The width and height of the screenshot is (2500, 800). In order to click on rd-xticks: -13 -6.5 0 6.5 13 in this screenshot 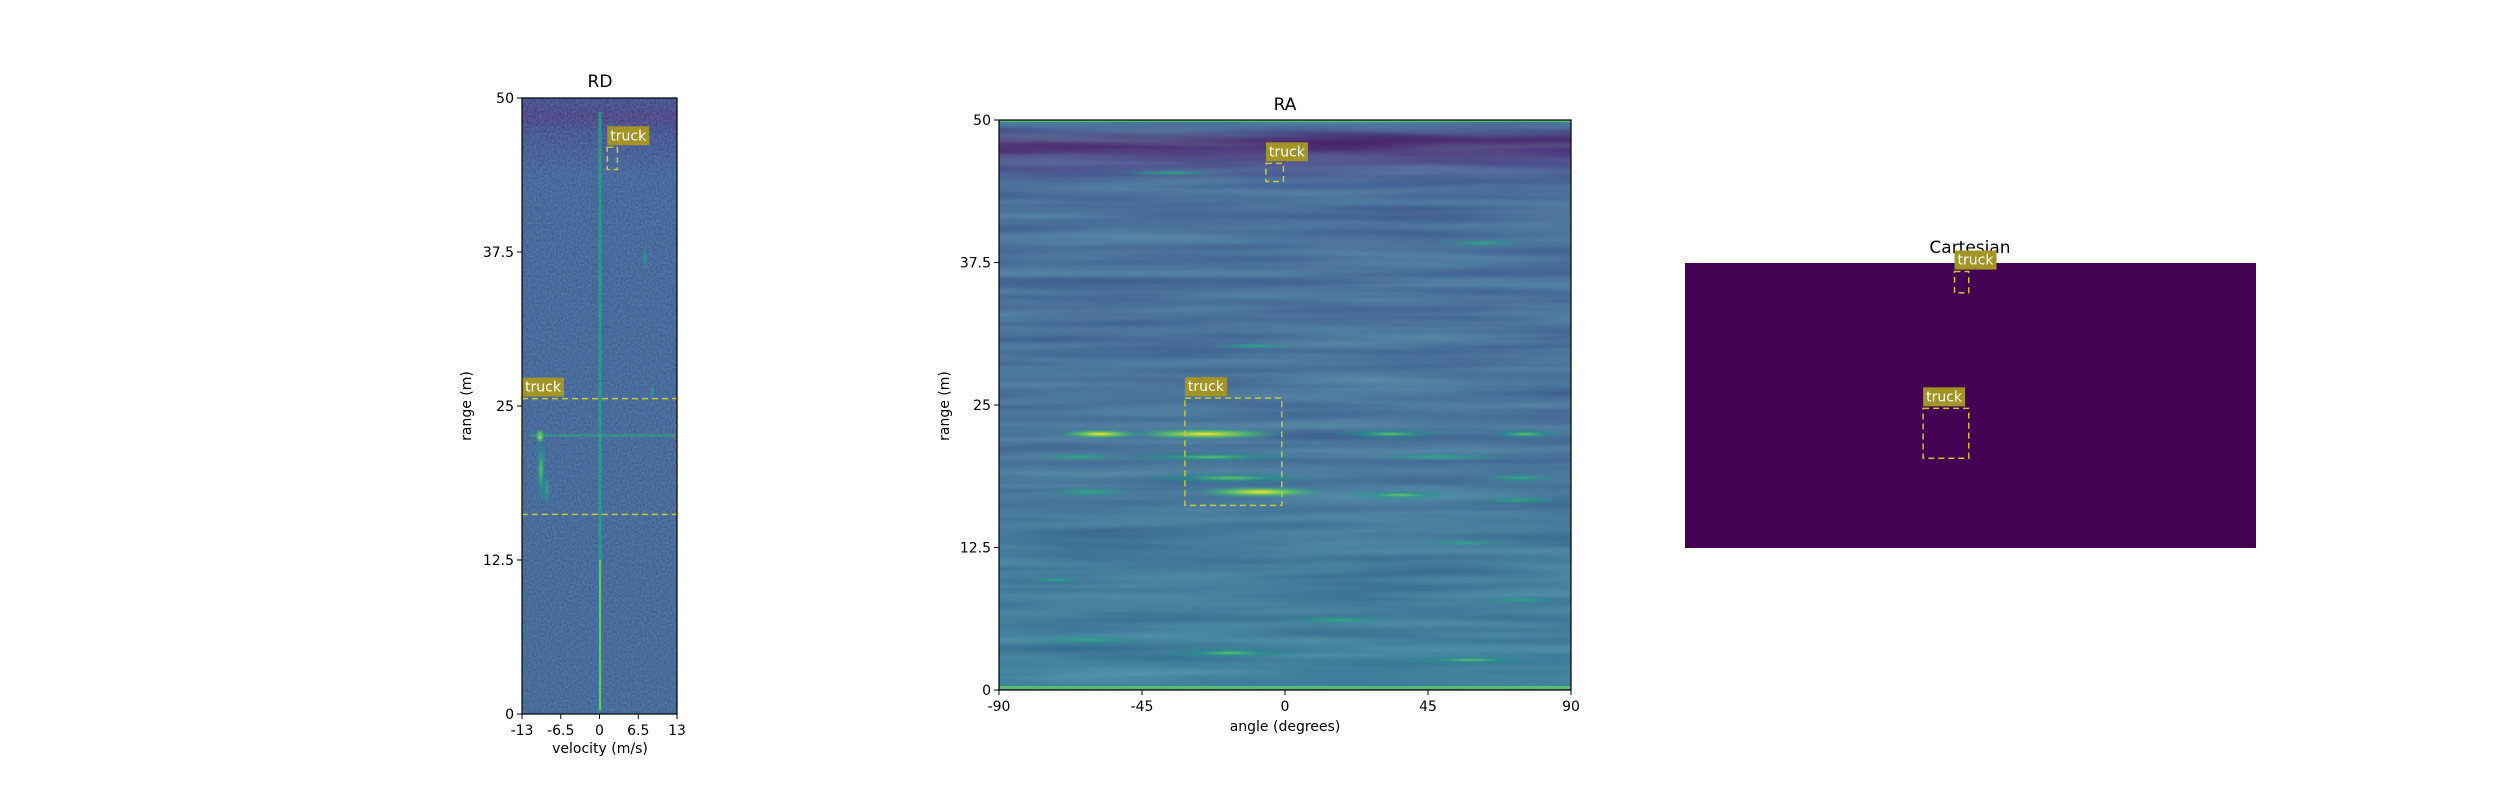, I will do `click(598, 726)`.